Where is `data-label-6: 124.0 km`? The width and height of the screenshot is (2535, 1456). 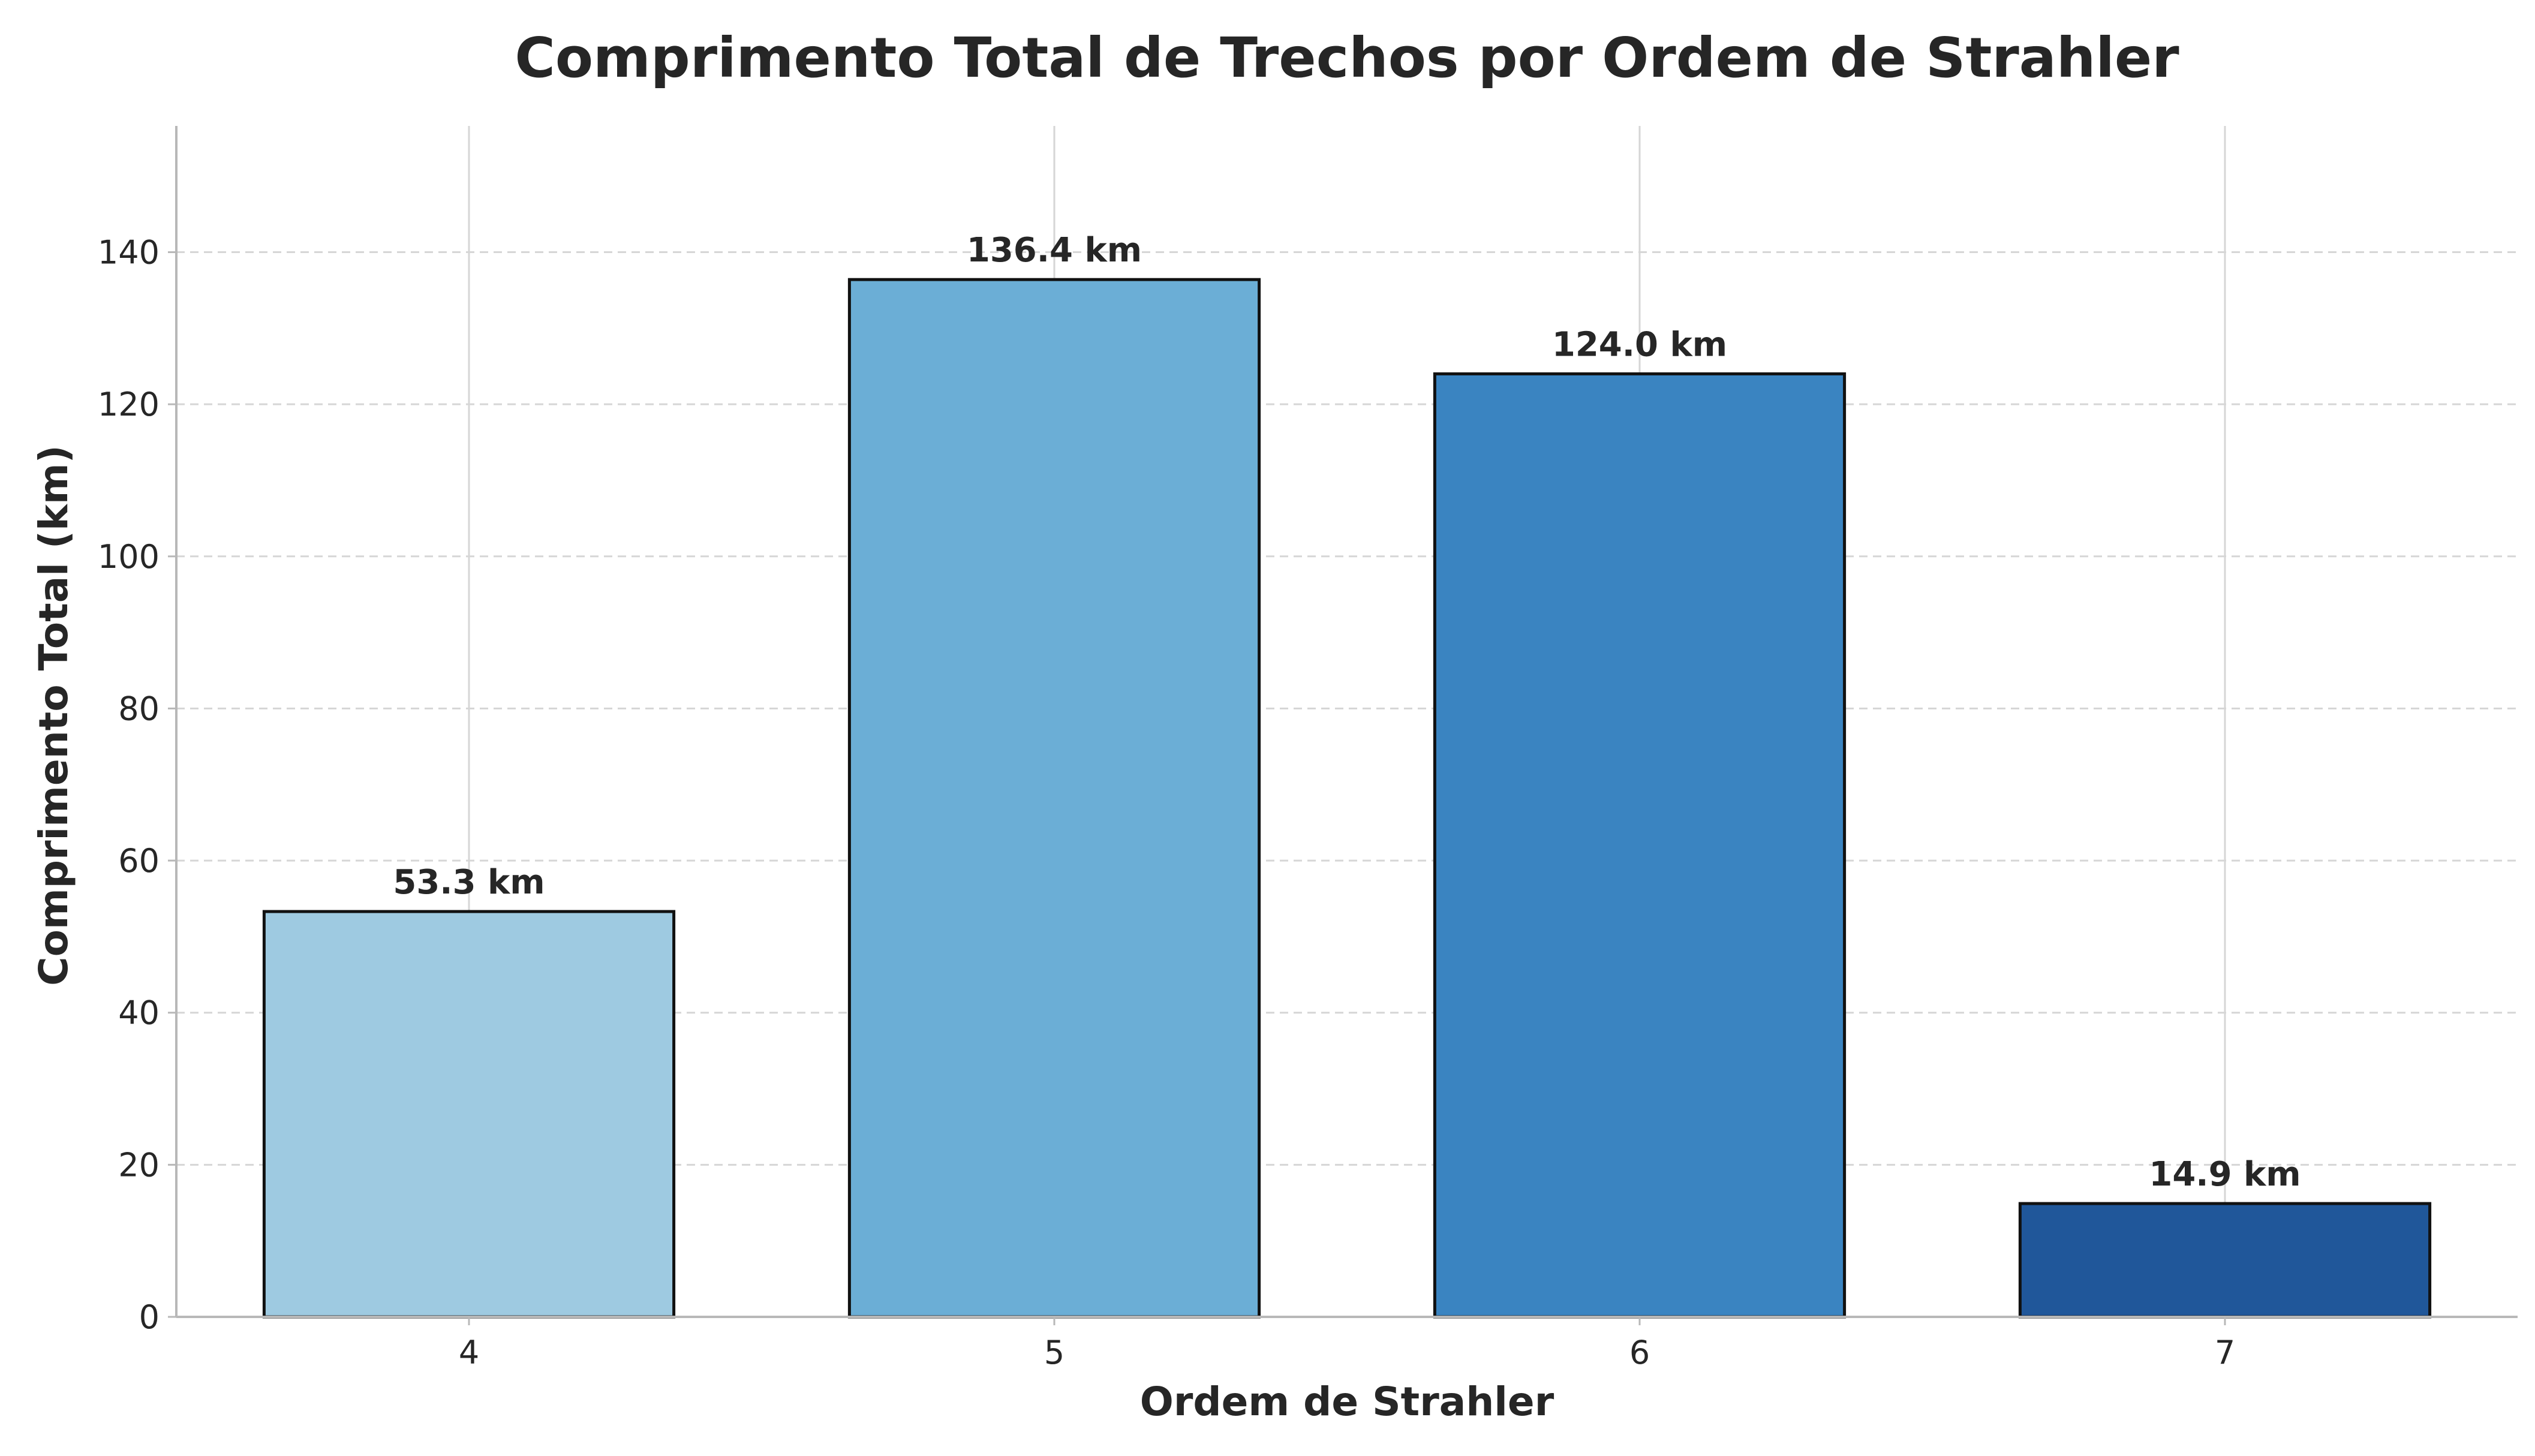
data-label-6: 124.0 km is located at coordinates (1639, 344).